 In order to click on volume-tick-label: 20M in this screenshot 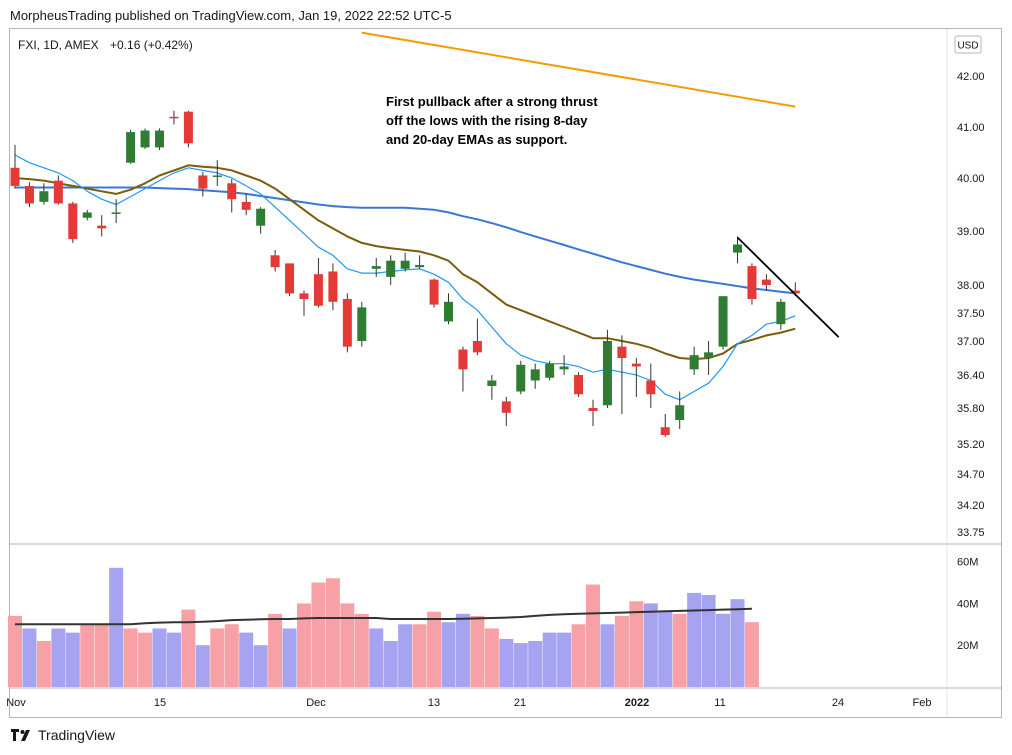, I will do `click(967, 646)`.